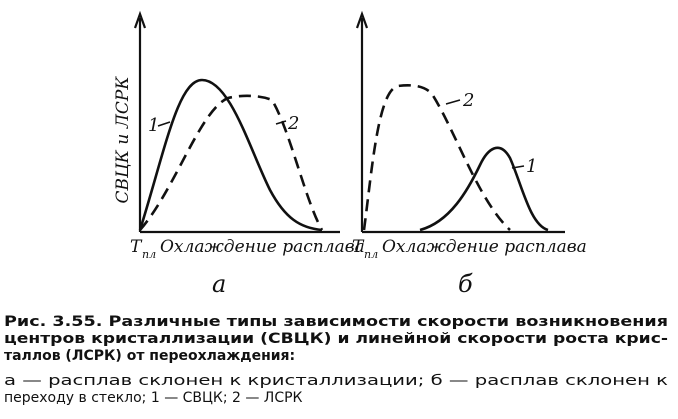 Image resolution: width=678 pixels, height=419 pixels. What do you see at coordinates (123, 140) in the screenshot?
I see `y-axis-label: СВЦК и ЛСРК` at bounding box center [123, 140].